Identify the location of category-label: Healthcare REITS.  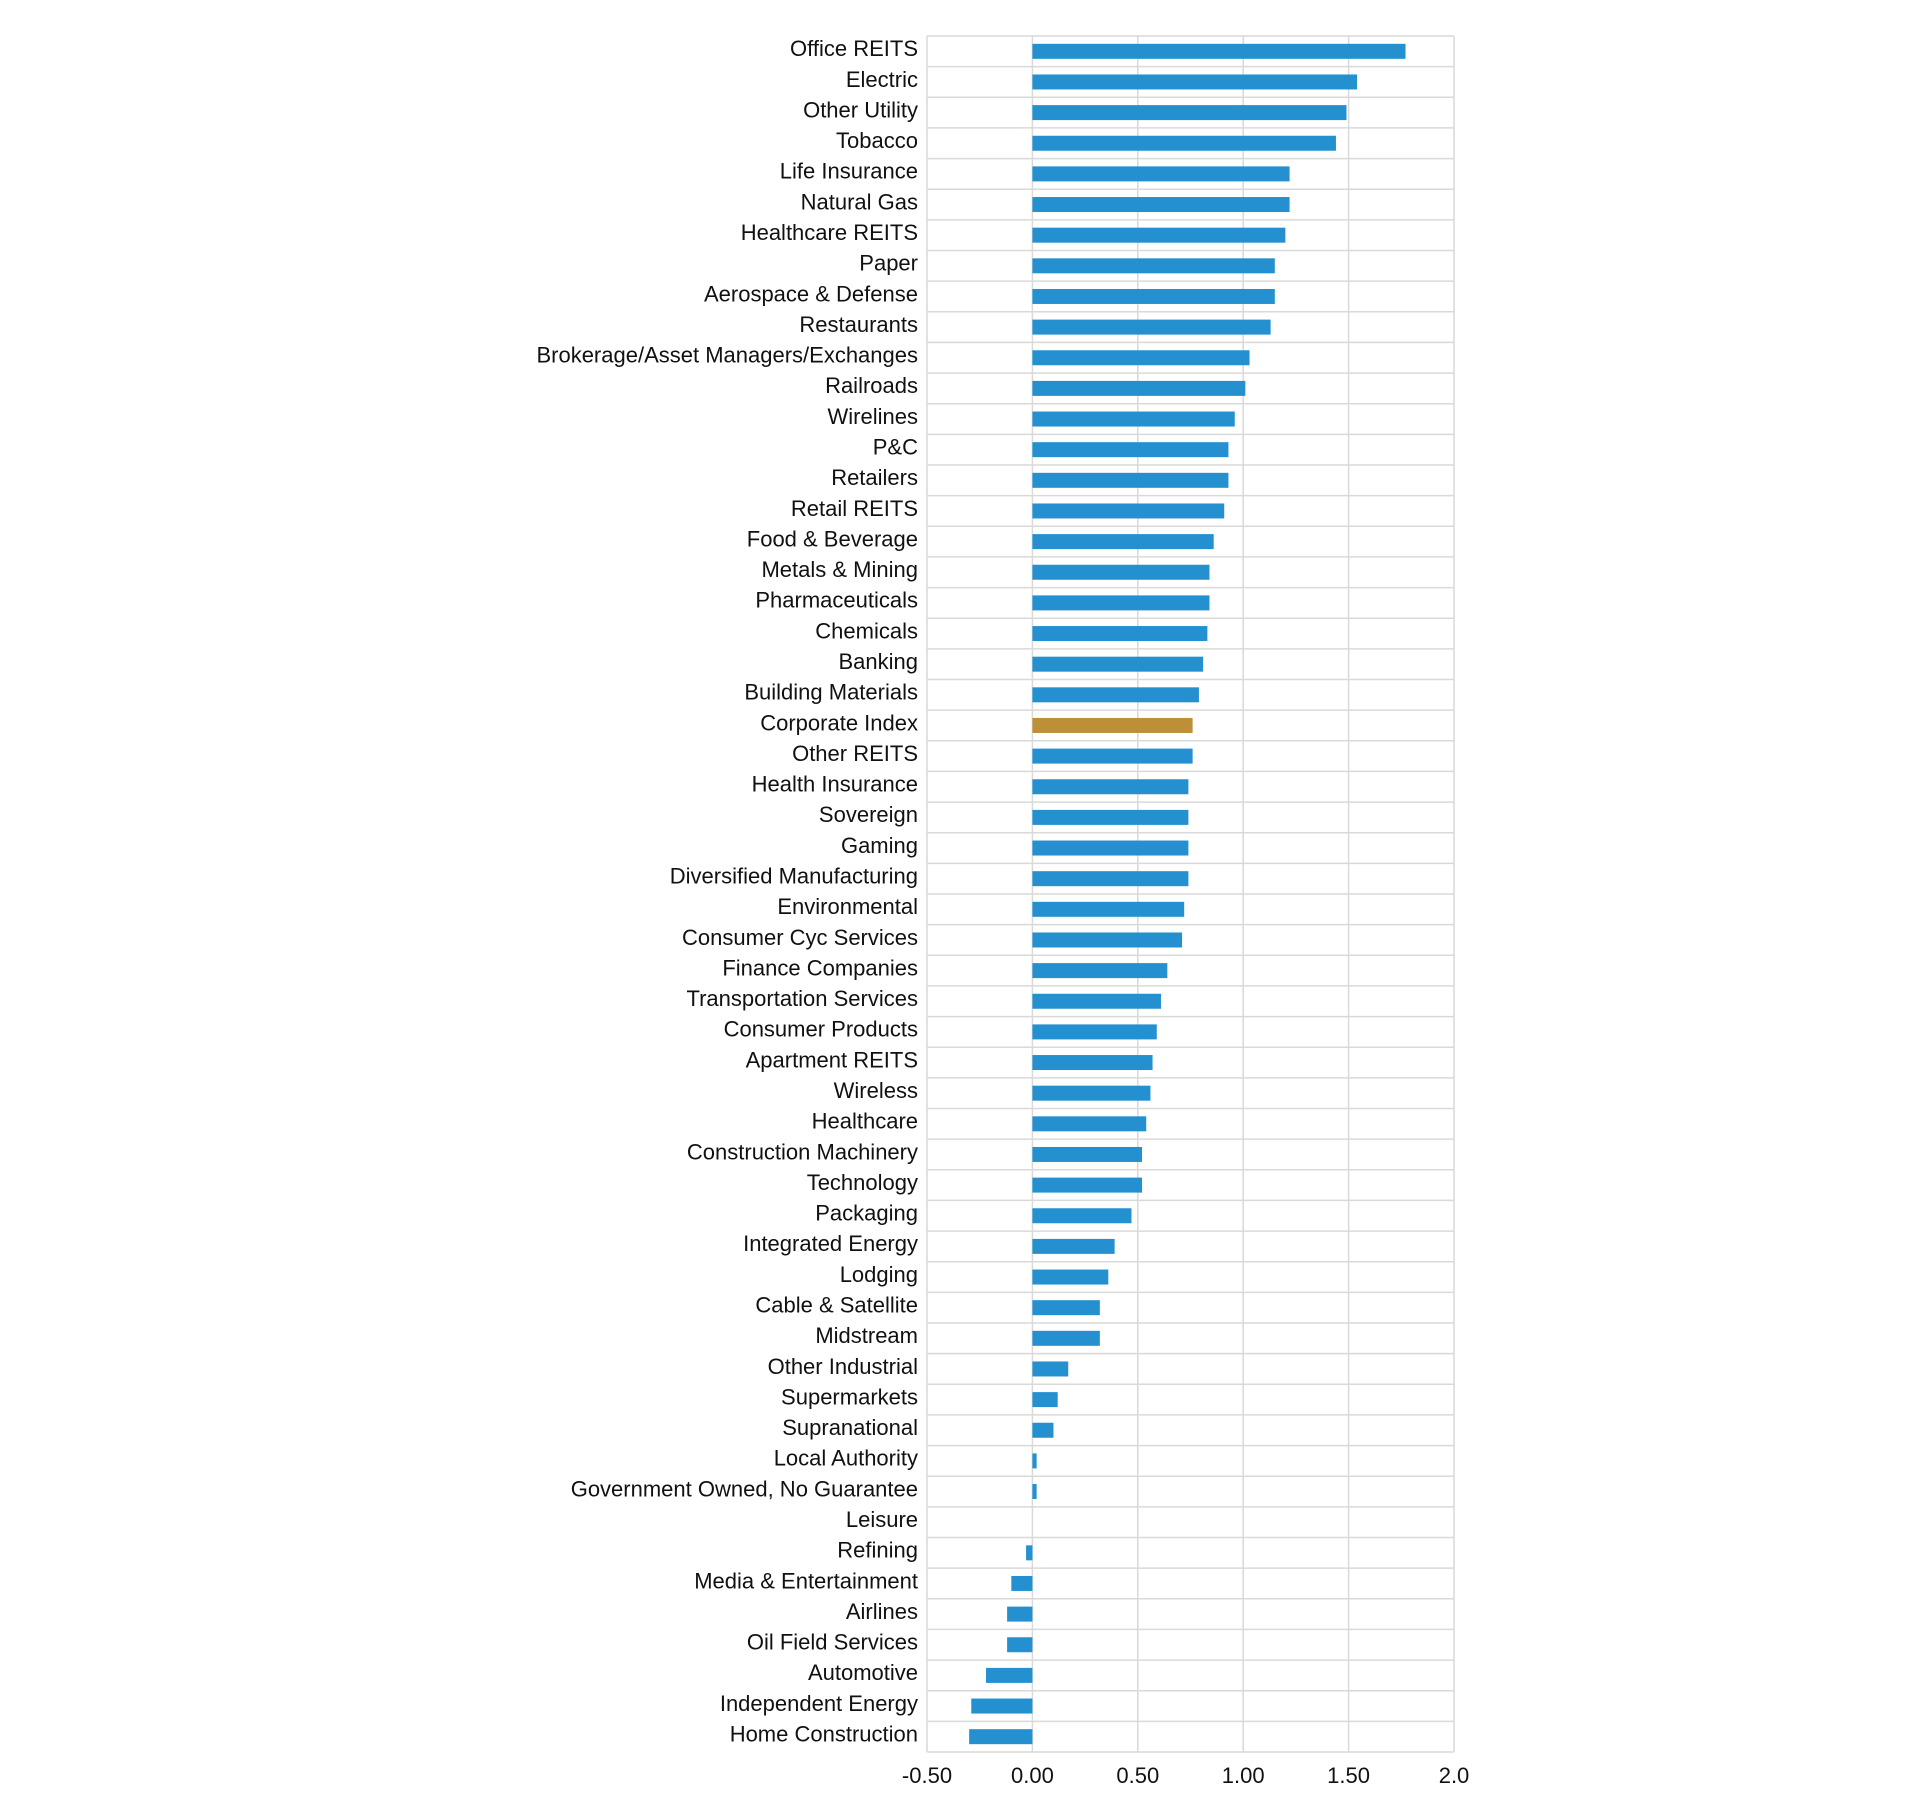
(829, 232).